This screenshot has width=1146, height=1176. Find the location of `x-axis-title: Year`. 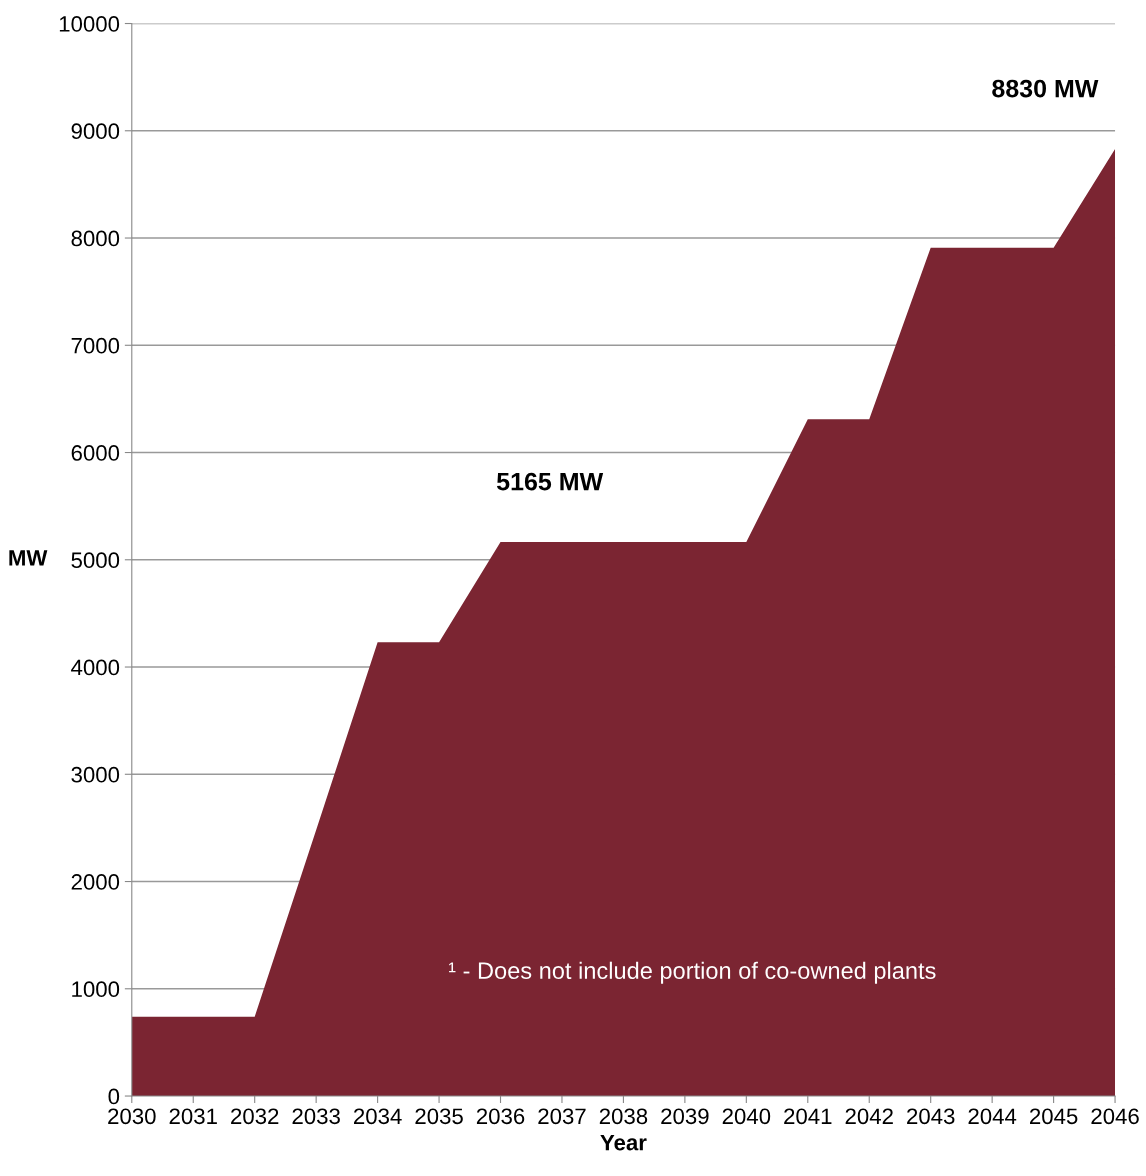

x-axis-title: Year is located at coordinates (623, 1142).